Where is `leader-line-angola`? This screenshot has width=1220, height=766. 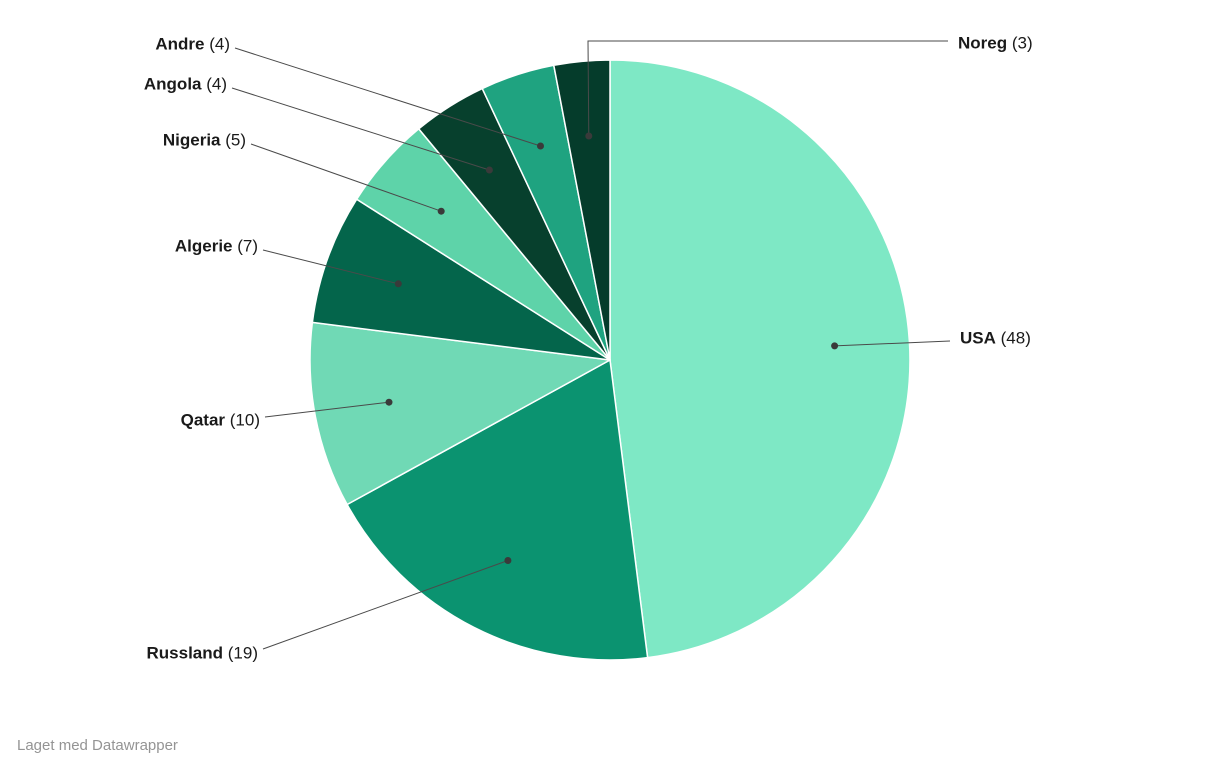
leader-line-angola is located at coordinates (360, 129).